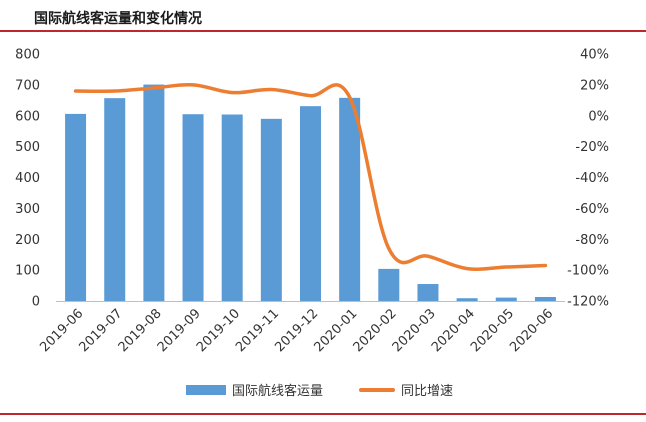  Describe the element at coordinates (27, 209) in the screenshot. I see `left-tick-label: 300` at that location.